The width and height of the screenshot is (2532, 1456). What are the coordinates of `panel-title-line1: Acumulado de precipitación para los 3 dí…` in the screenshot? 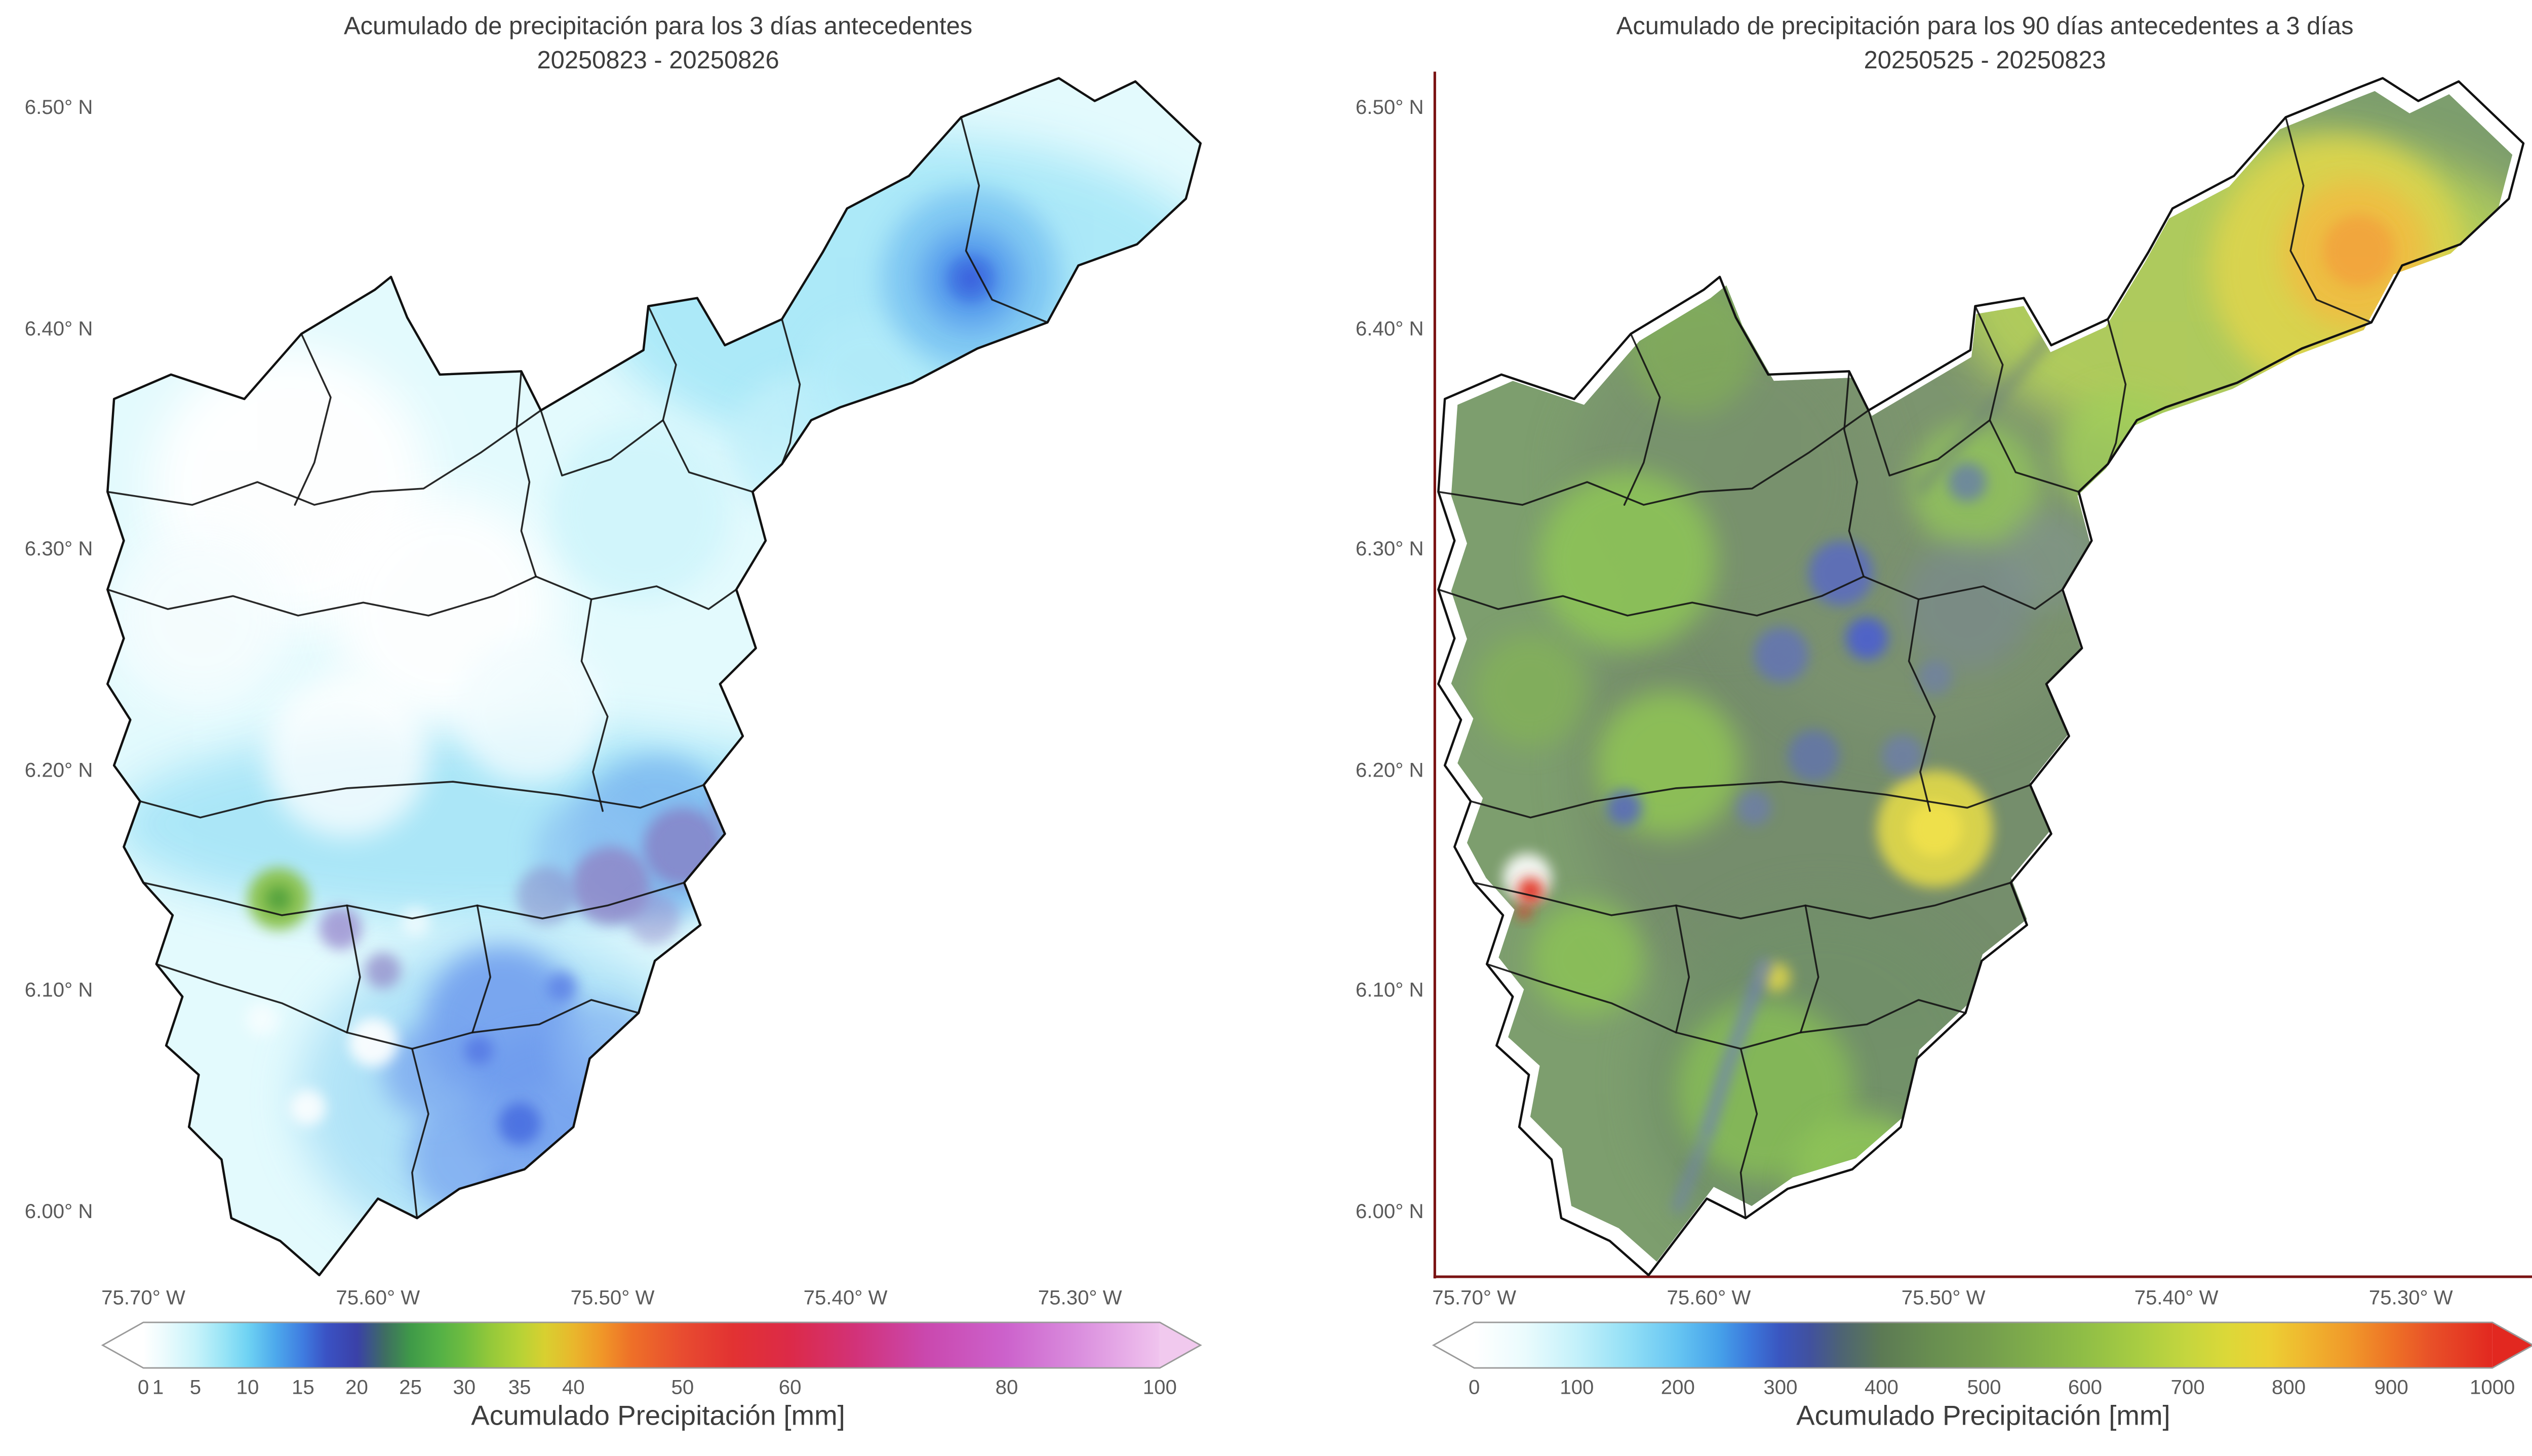 It's located at (658, 27).